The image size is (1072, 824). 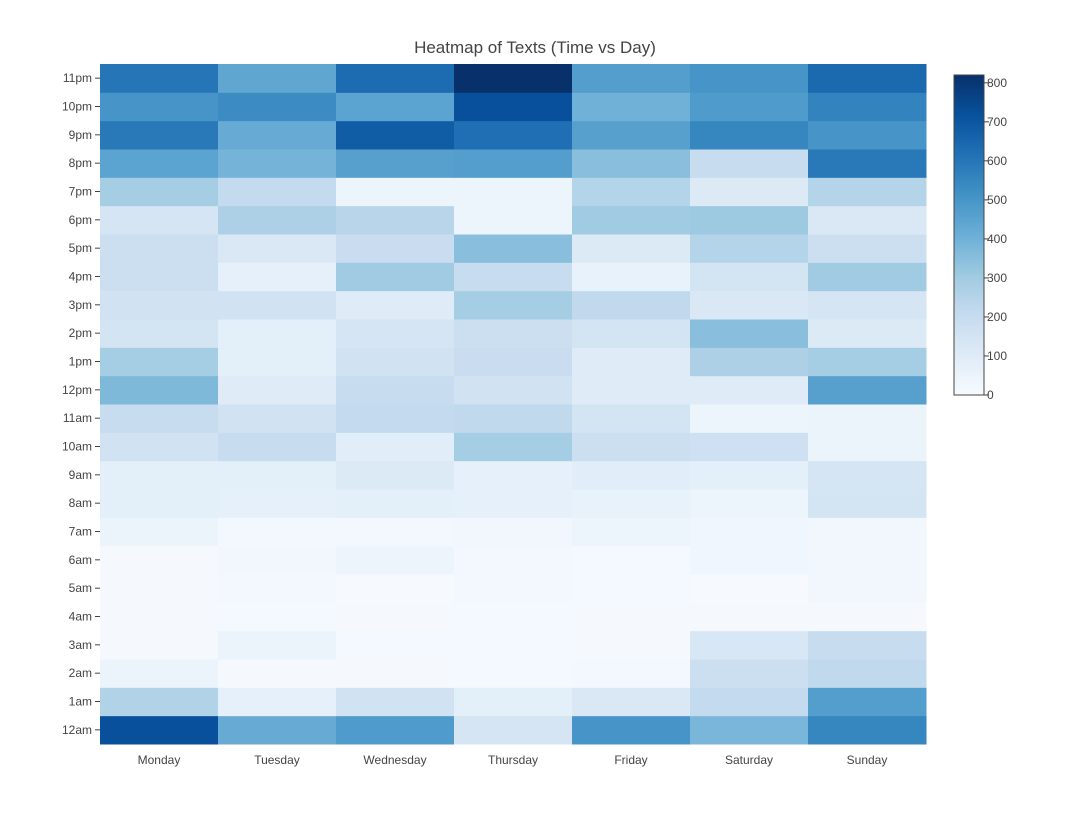 I want to click on colorbar-gradient, so click(x=969, y=235).